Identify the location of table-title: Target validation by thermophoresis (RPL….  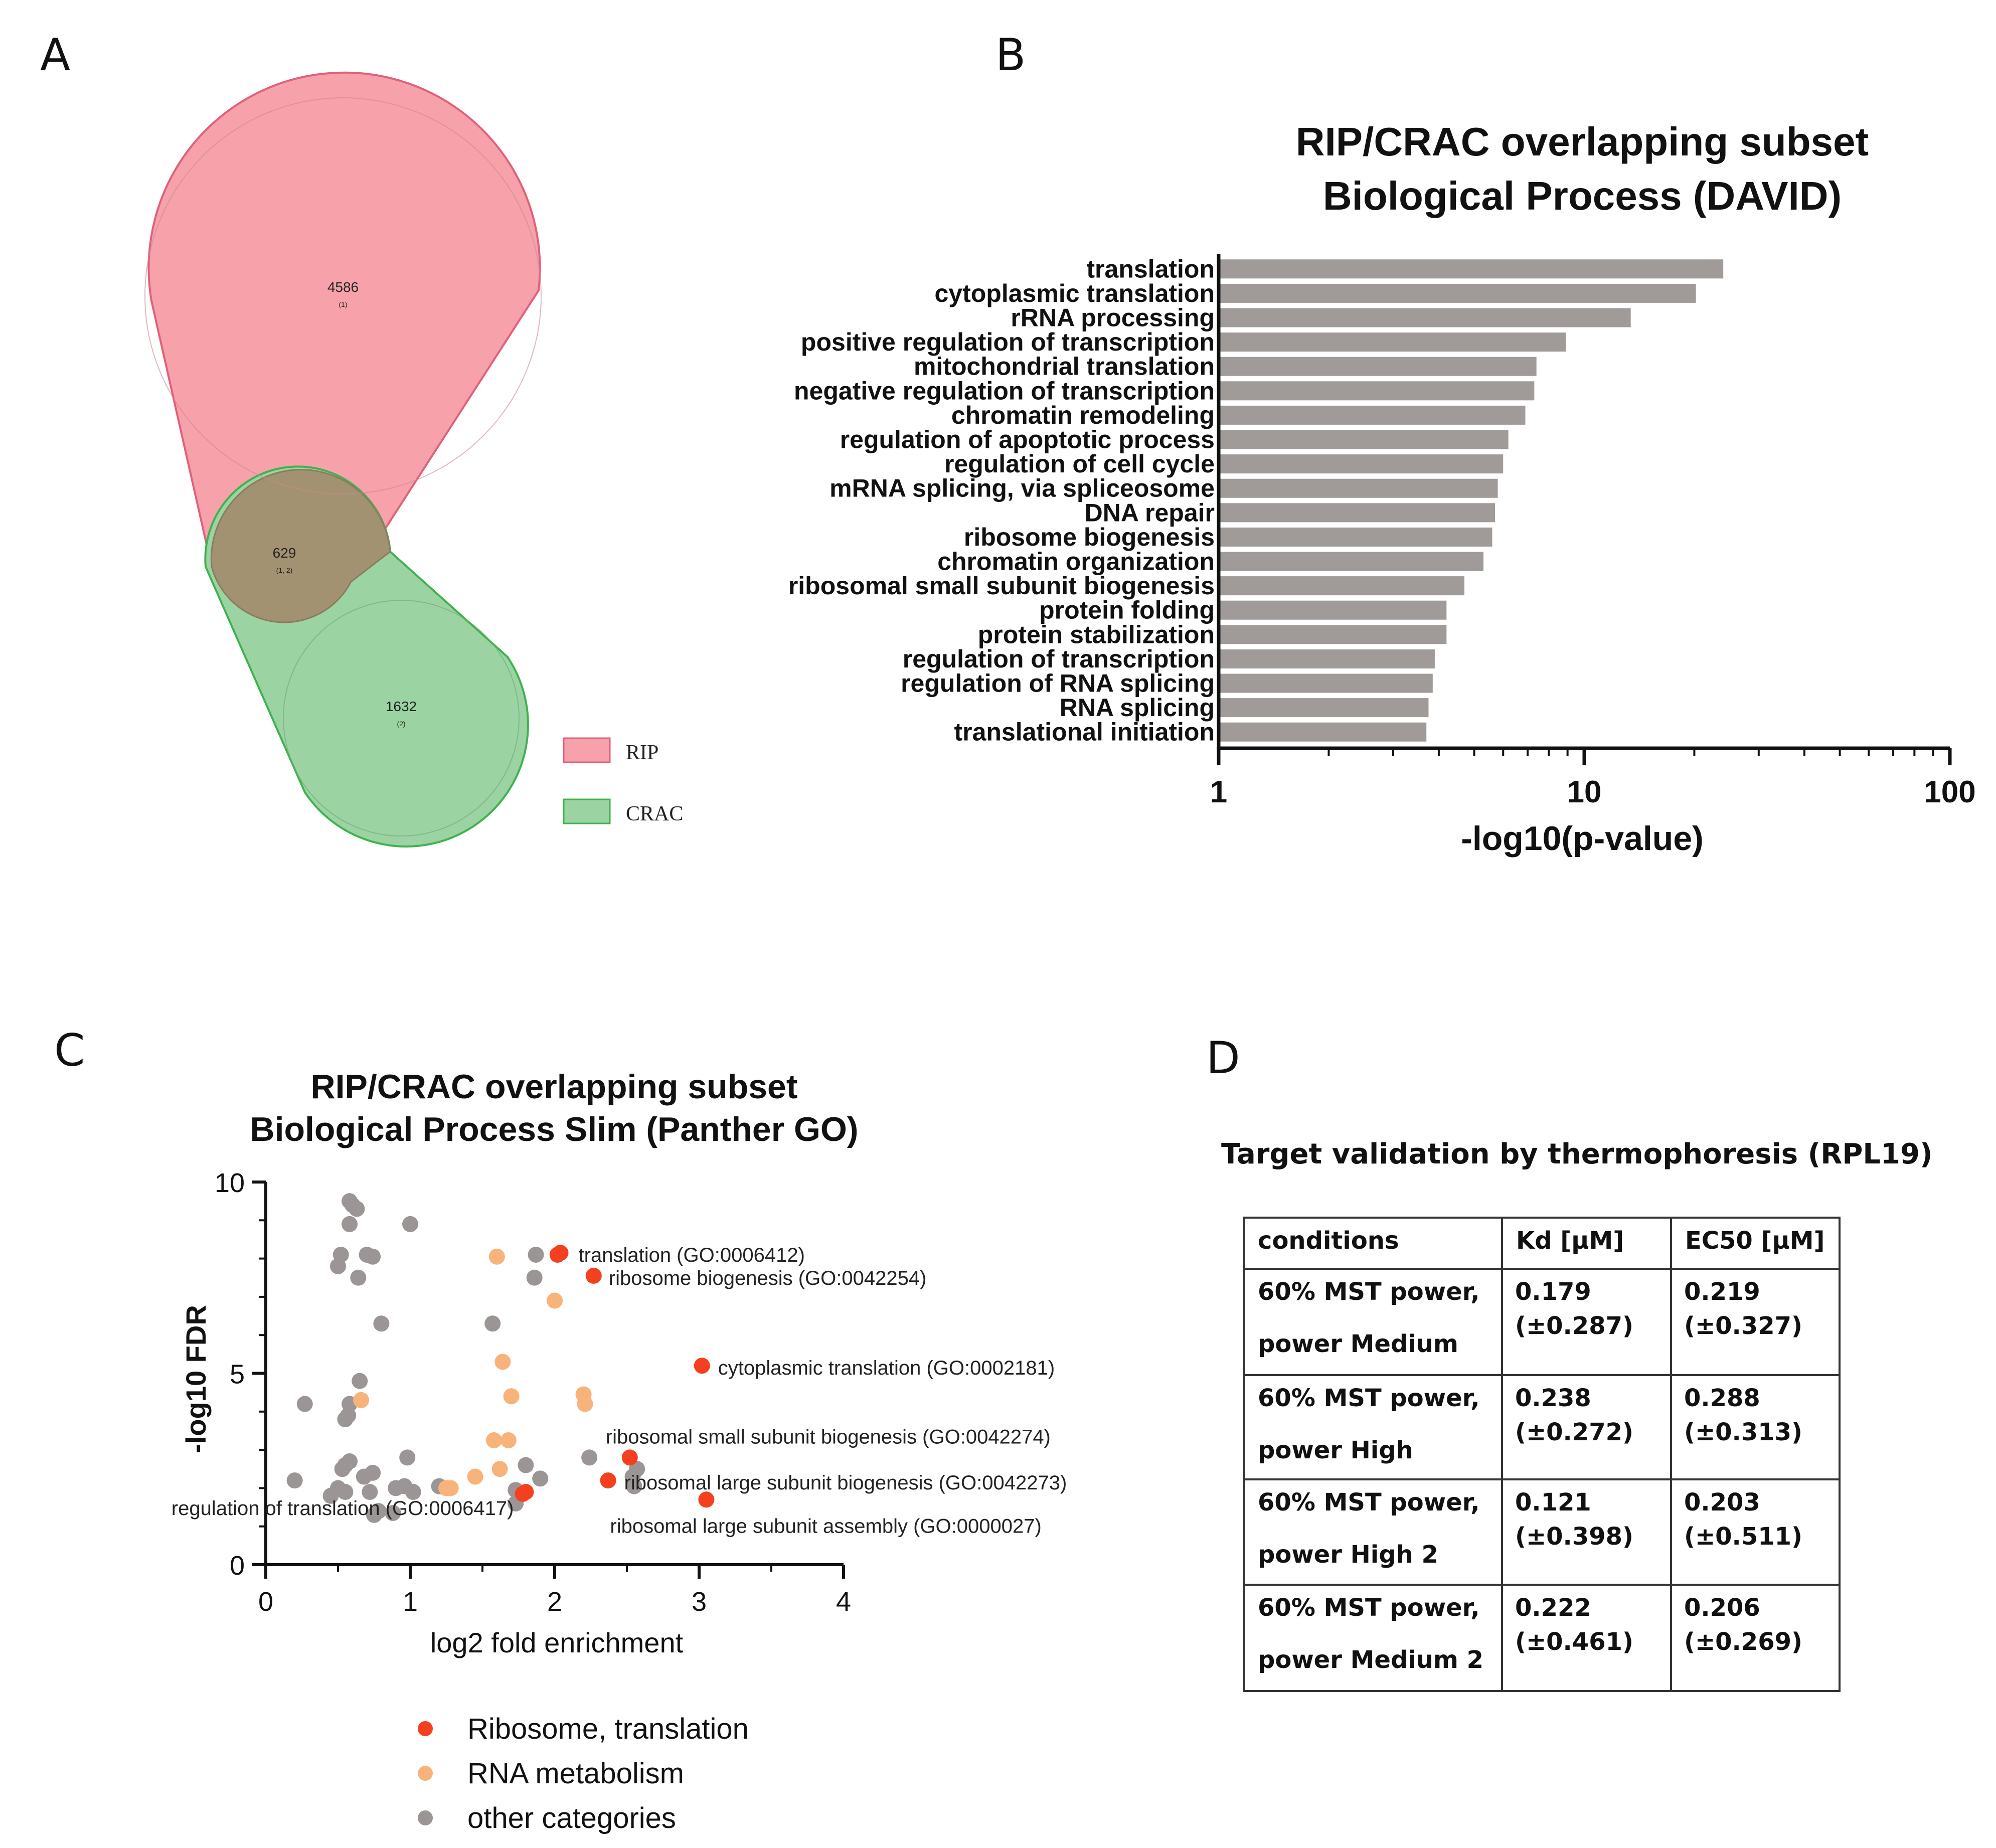
(1577, 1154).